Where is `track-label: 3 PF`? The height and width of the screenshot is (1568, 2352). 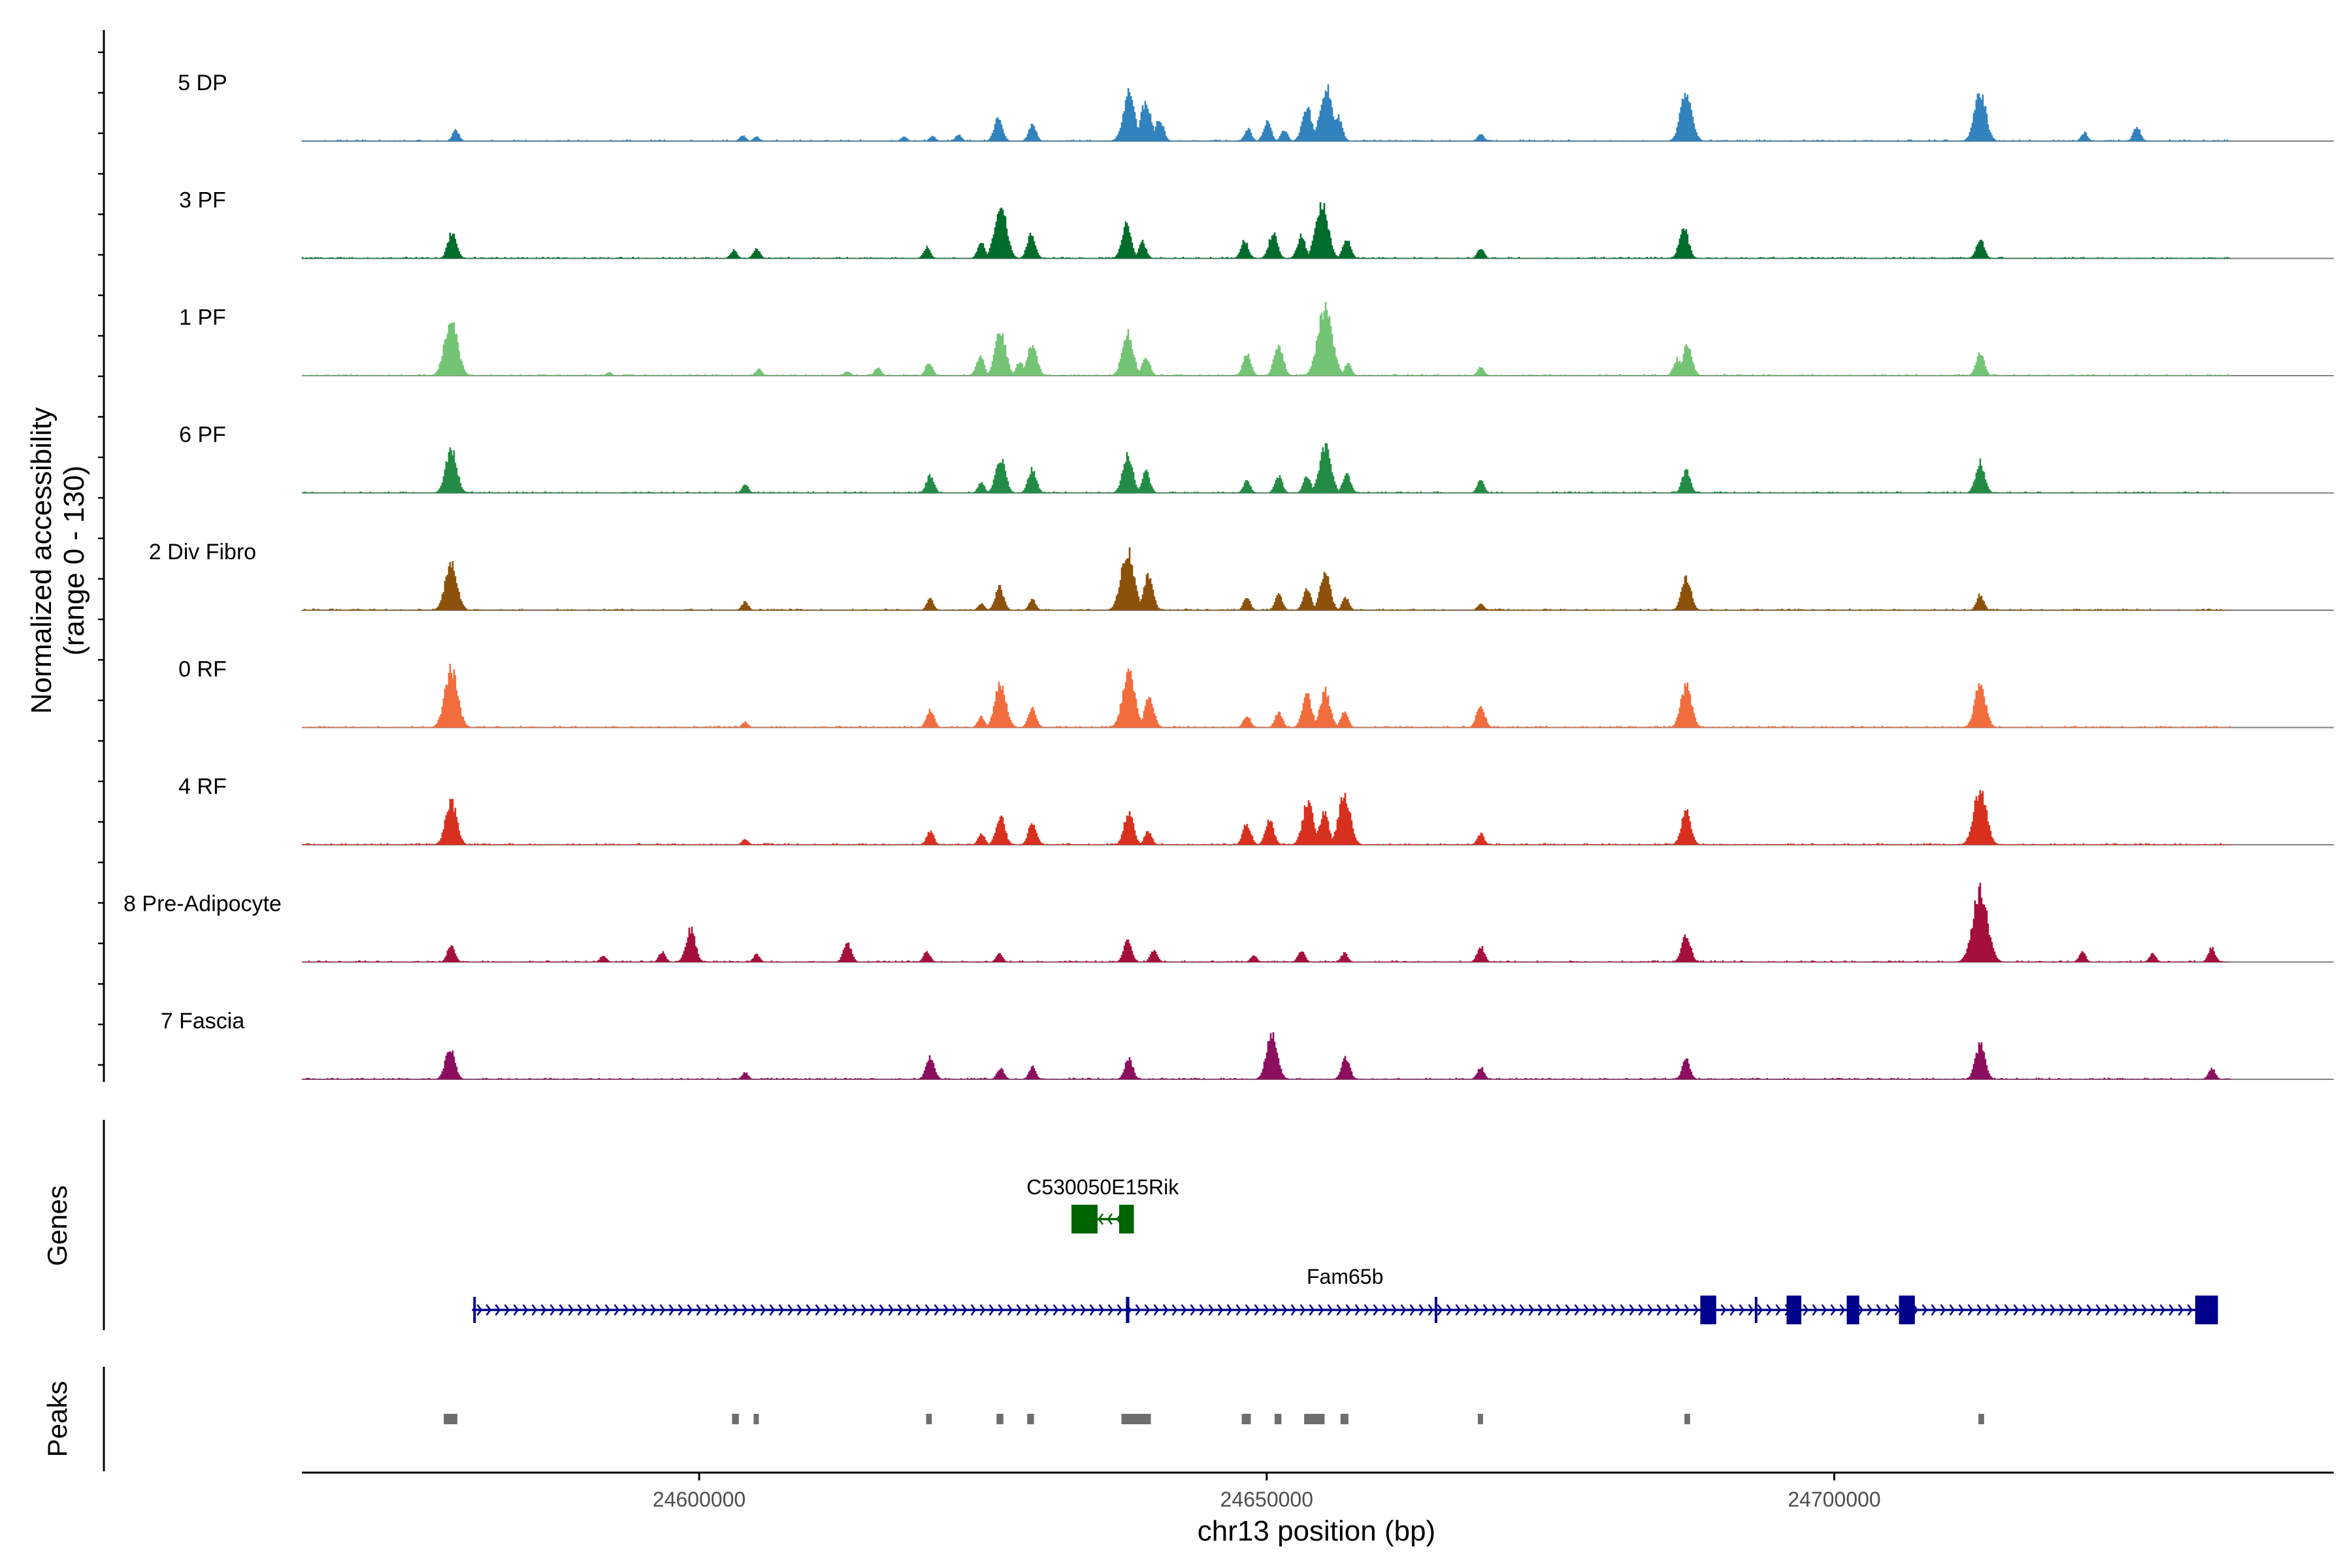
track-label: 3 PF is located at coordinates (202, 200).